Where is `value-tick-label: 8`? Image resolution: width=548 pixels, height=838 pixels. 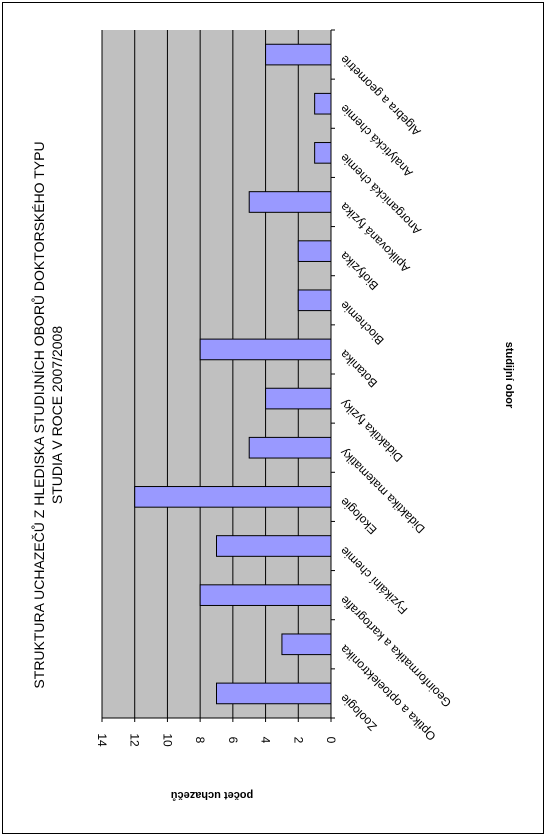
value-tick-label: 8 is located at coordinates (200, 740).